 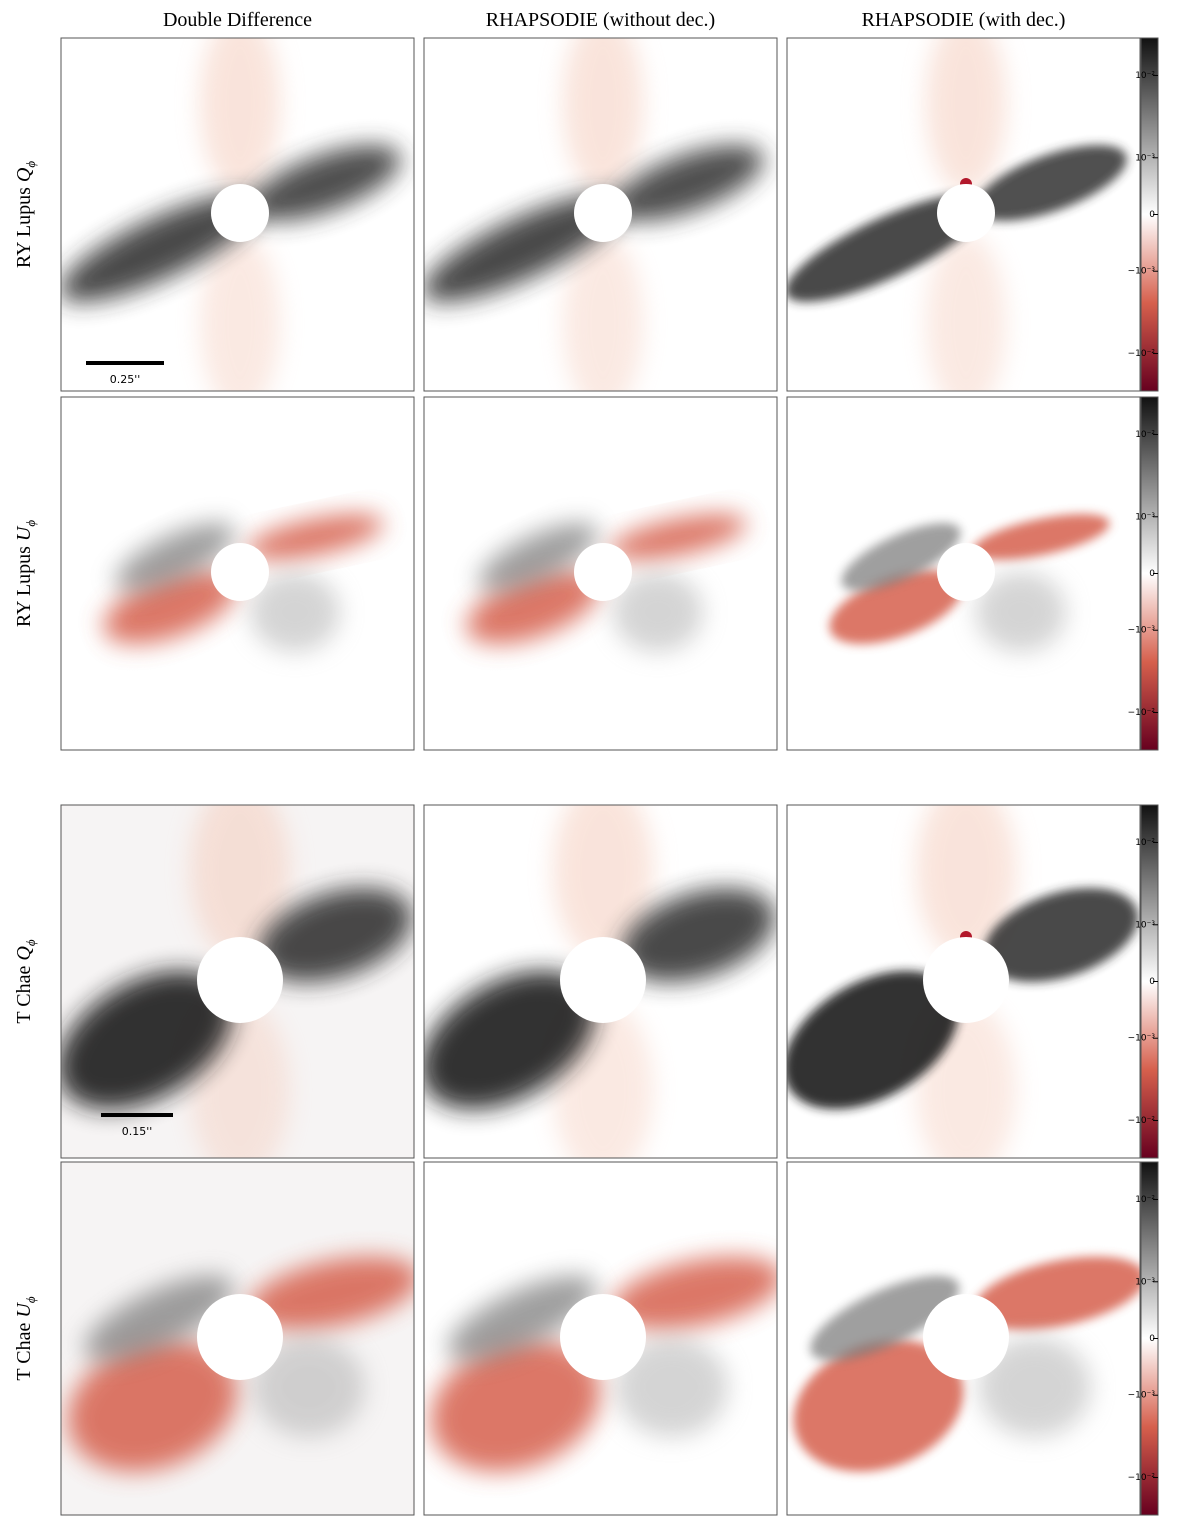 What do you see at coordinates (600, 20) in the screenshot?
I see `column-title: RHAPSODIE (without dec.)` at bounding box center [600, 20].